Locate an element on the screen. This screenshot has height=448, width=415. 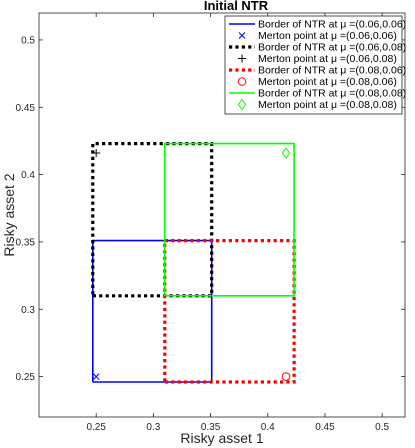
x-tick-label: 0.3 is located at coordinates (153, 427).